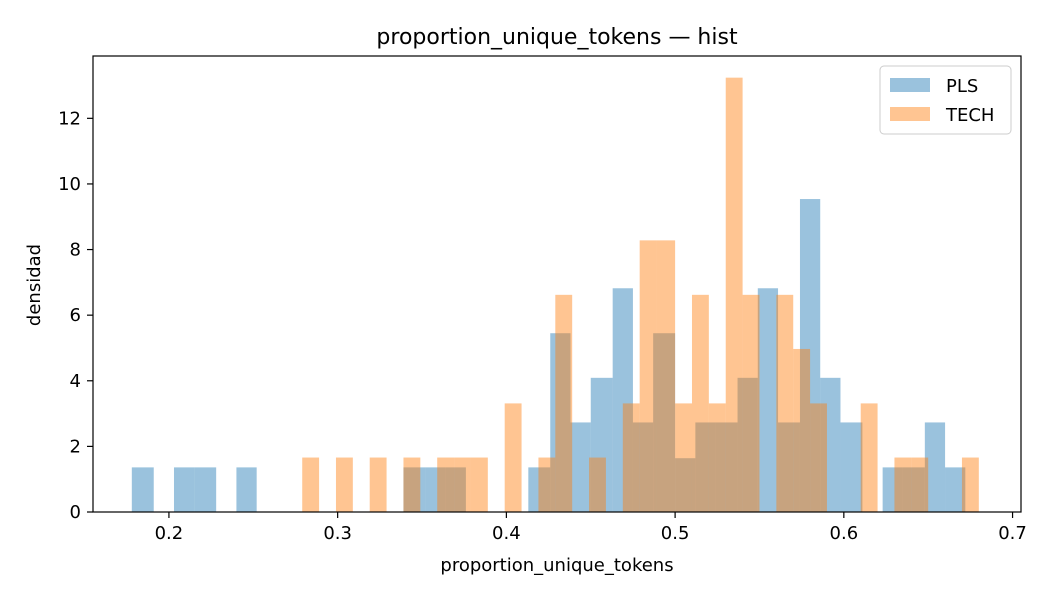  Describe the element at coordinates (337, 533) in the screenshot. I see `x-tick-label: 0.3` at that location.